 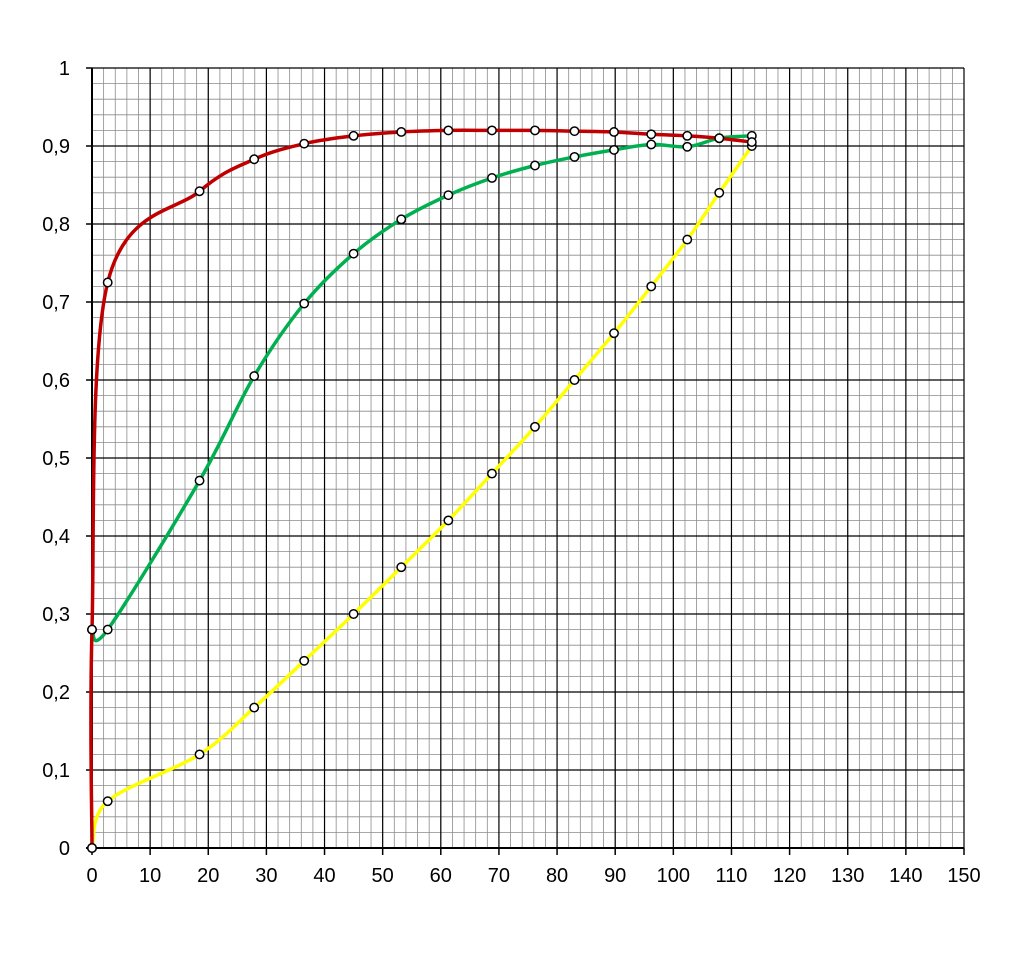 I want to click on x-tick-label: 10, so click(x=150, y=876).